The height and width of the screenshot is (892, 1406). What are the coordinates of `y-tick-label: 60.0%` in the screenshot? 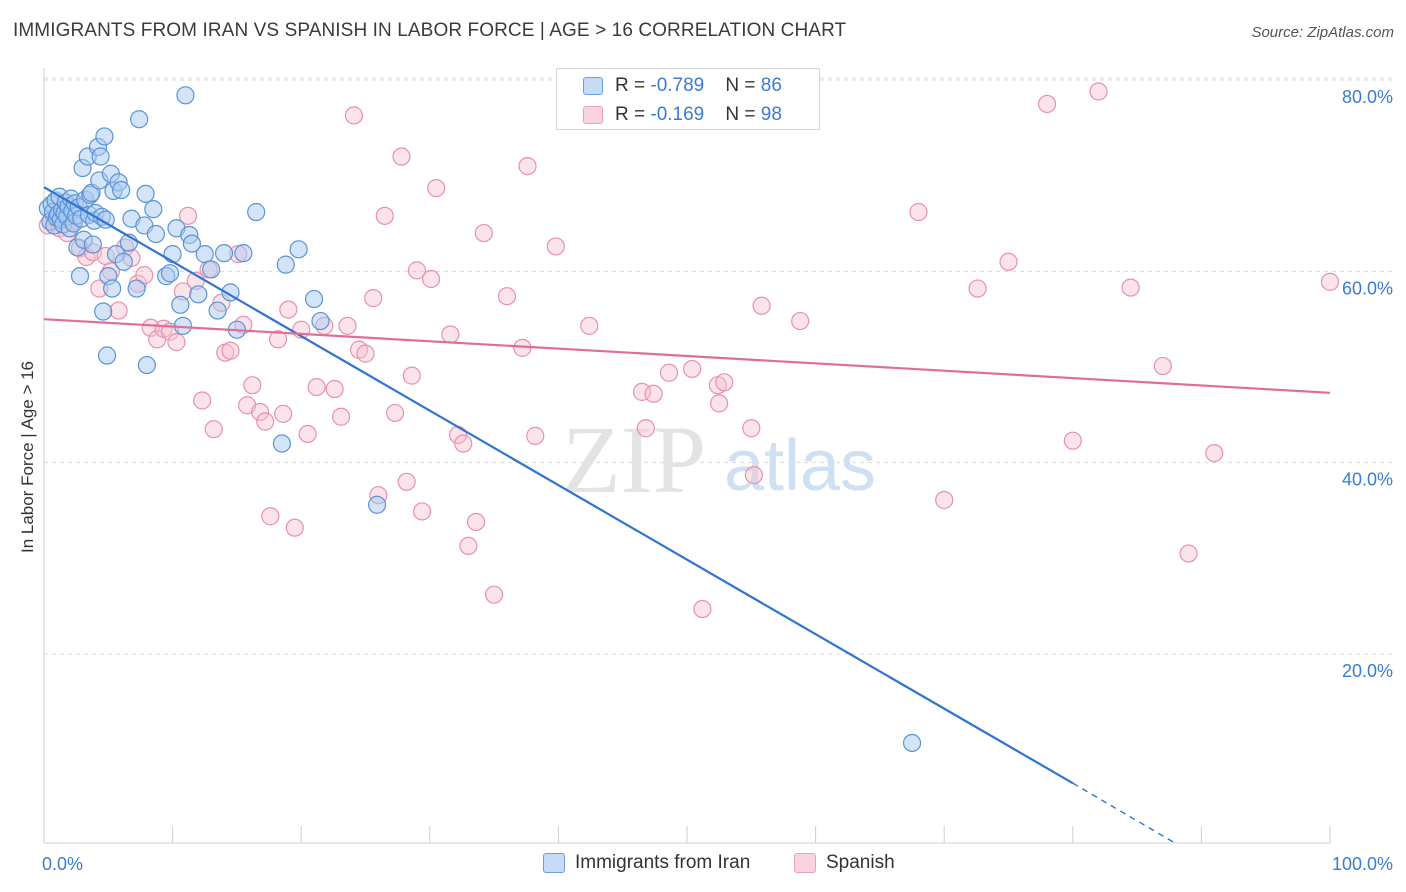 It's located at (1367, 288).